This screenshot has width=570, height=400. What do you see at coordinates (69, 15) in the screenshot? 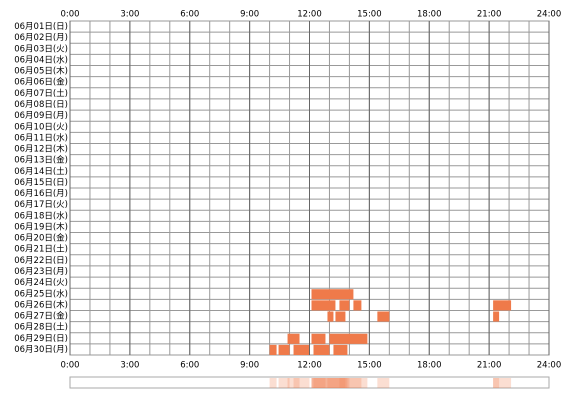
I see `x-tick-label-top: 0:00` at bounding box center [69, 15].